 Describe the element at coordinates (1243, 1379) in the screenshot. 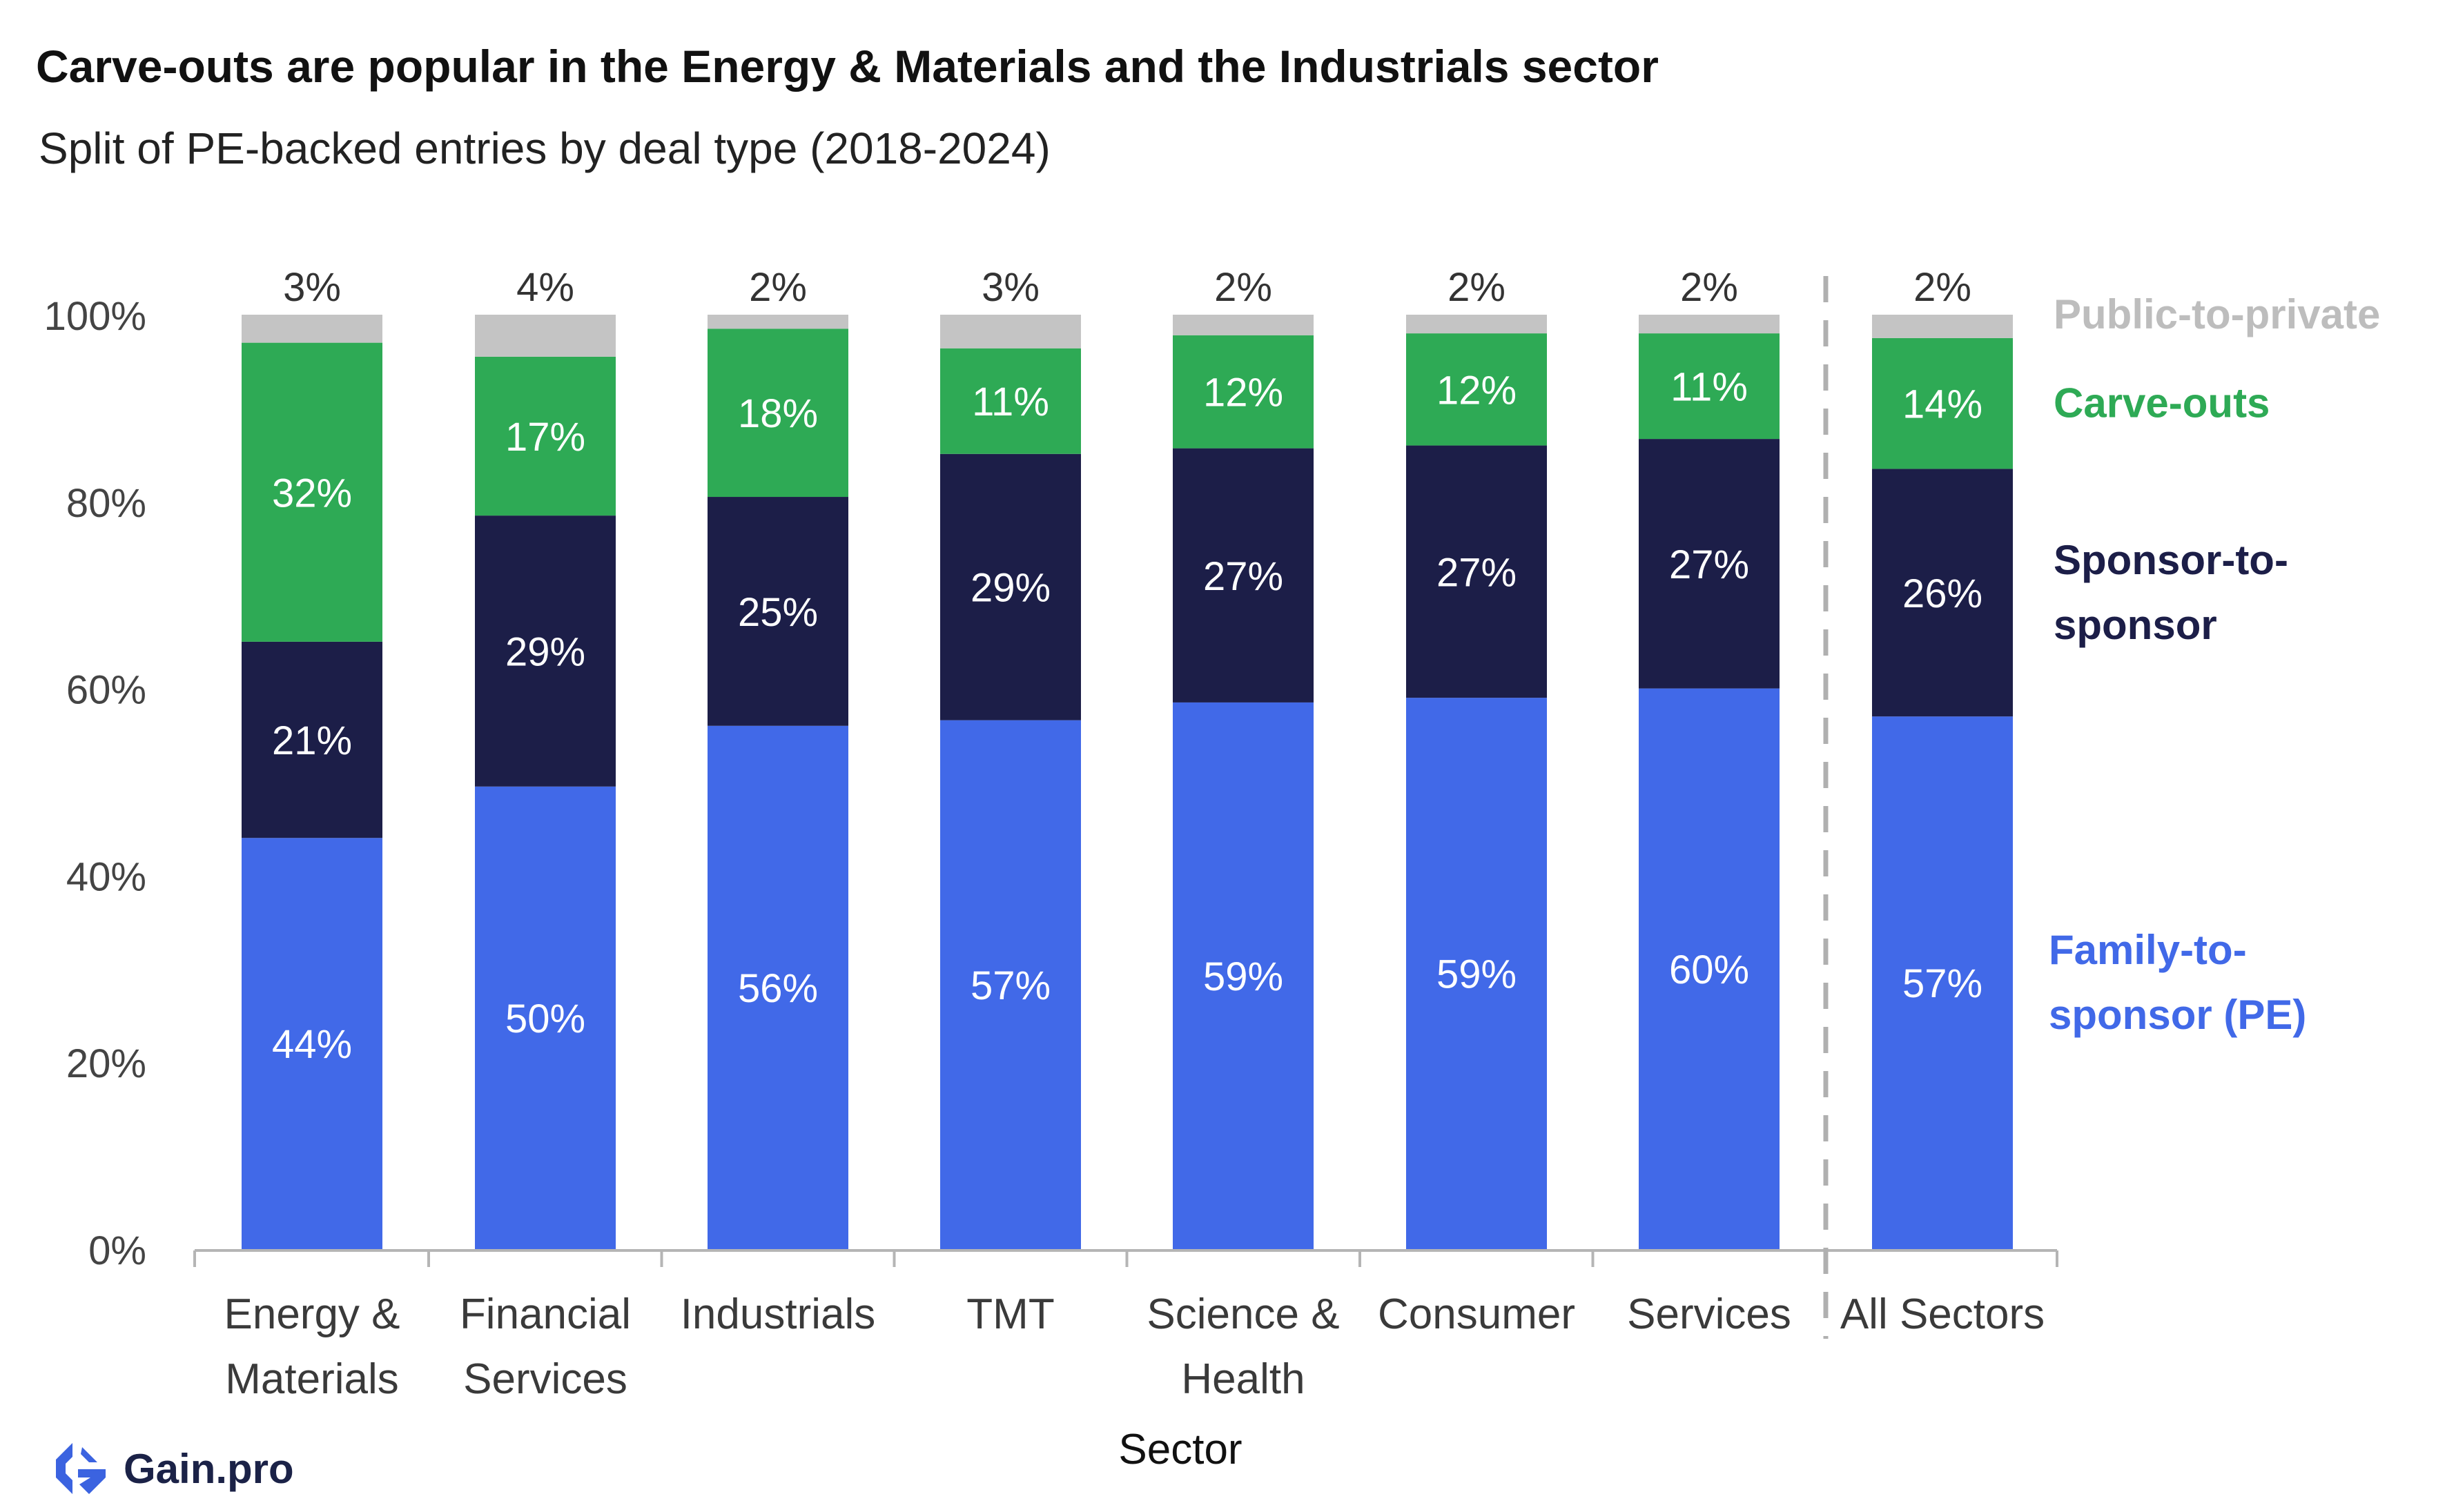

I see `x-tick-label: Health` at that location.